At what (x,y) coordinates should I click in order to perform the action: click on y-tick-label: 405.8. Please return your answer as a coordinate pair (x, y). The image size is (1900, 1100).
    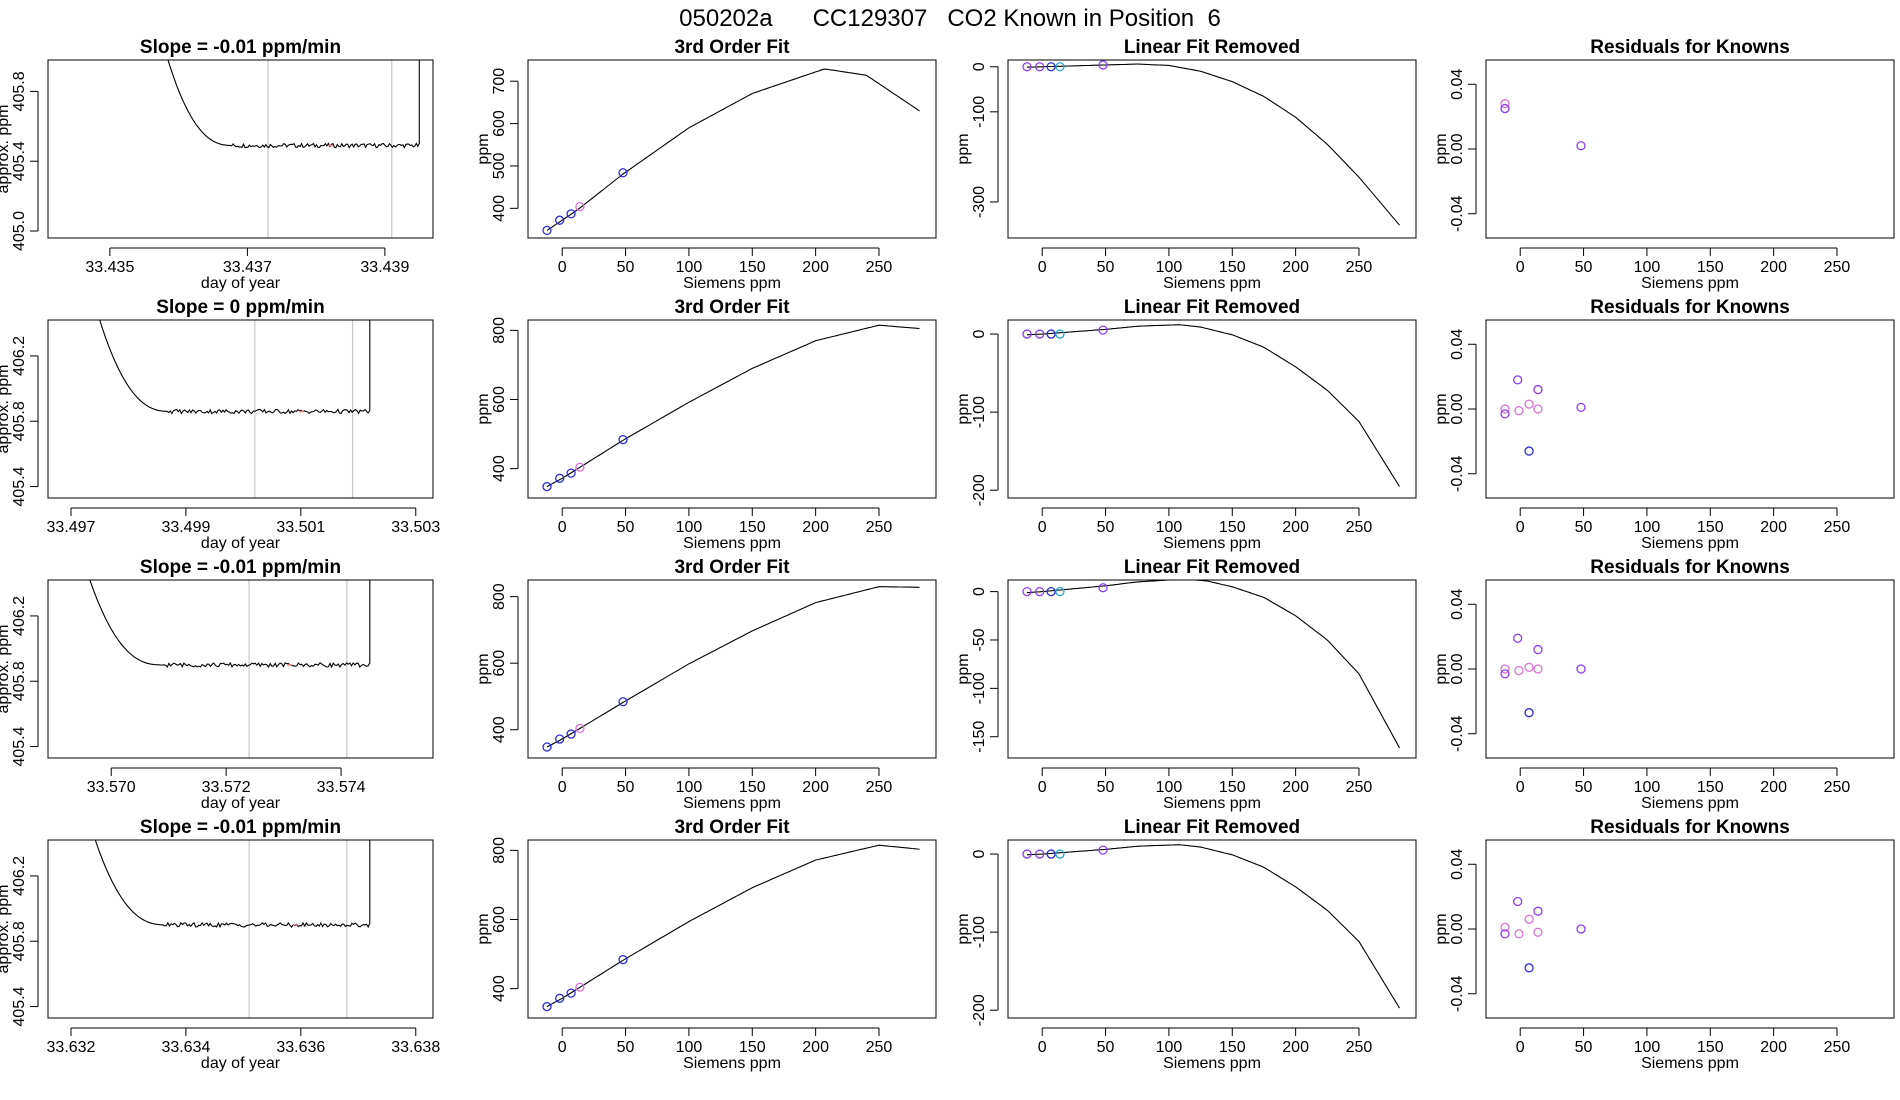
    Looking at the image, I should click on (19, 421).